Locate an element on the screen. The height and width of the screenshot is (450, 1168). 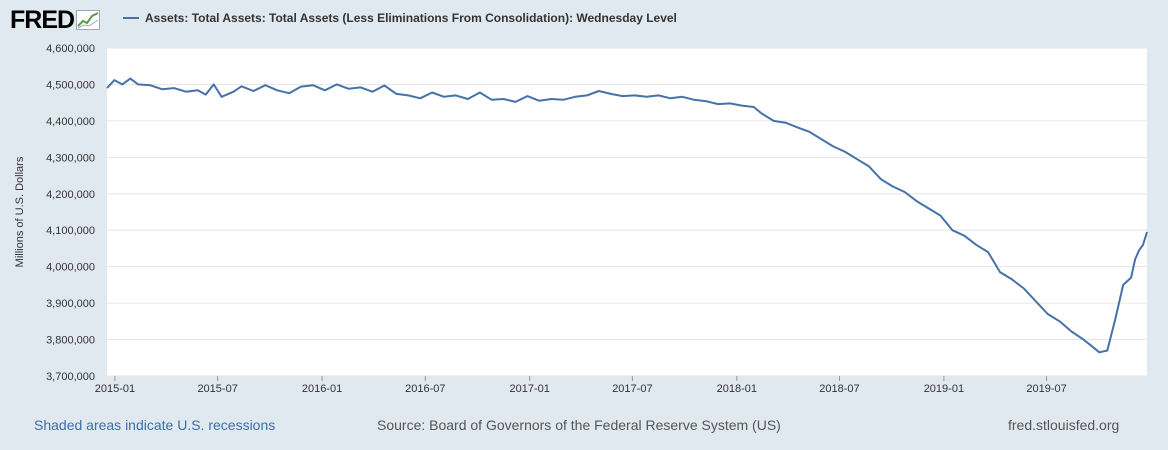
site-link: fred.stlouisfed.org is located at coordinates (1064, 425).